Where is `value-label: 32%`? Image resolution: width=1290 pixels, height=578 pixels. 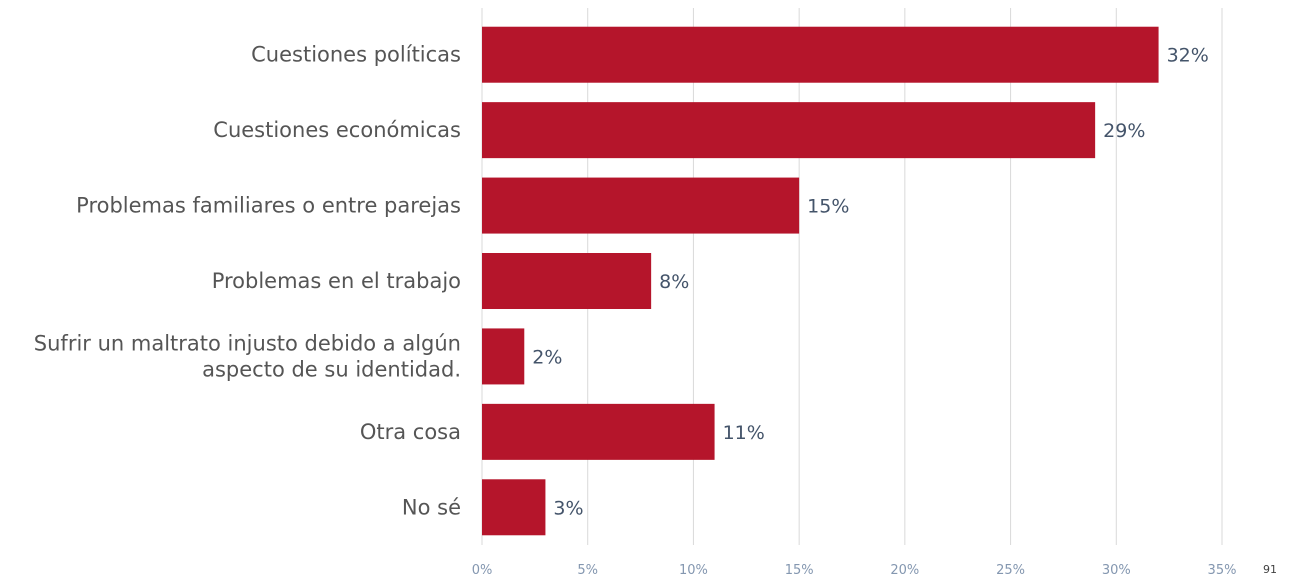 value-label: 32% is located at coordinates (1188, 56).